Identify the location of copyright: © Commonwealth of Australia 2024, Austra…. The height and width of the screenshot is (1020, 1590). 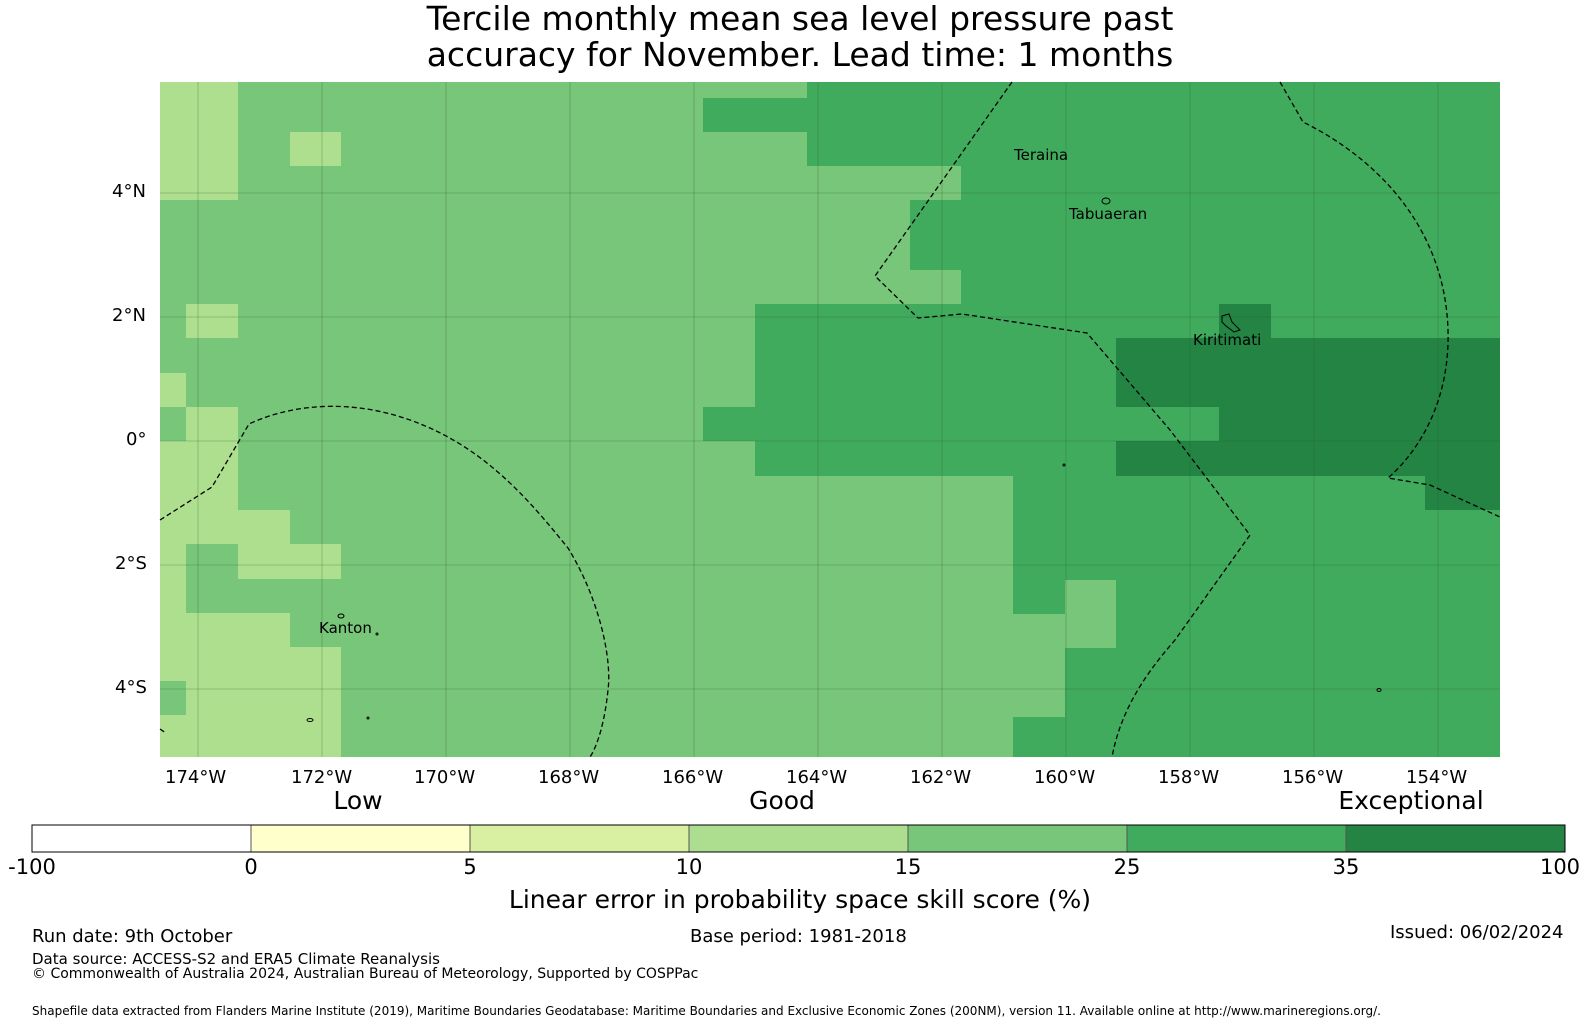
(365, 974).